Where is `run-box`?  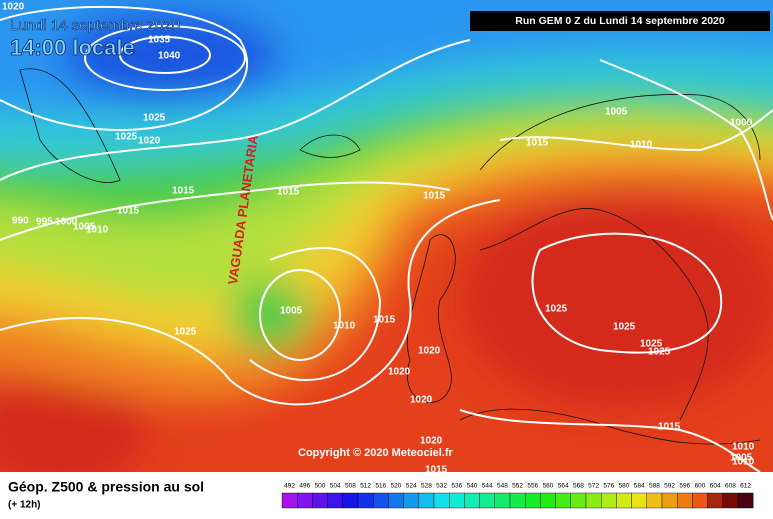
run-box is located at coordinates (620, 21).